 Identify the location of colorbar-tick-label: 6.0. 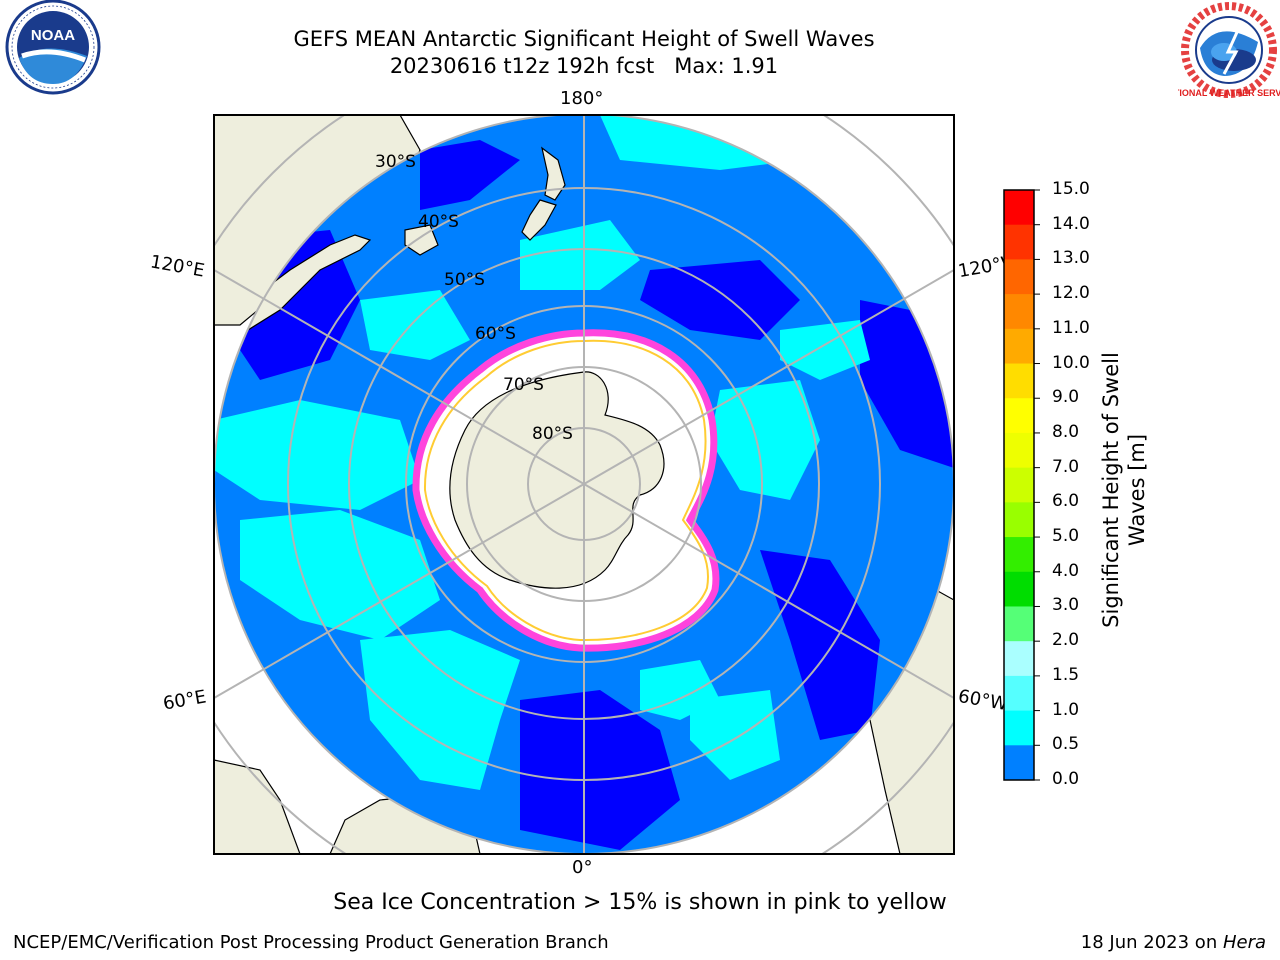
(1066, 501).